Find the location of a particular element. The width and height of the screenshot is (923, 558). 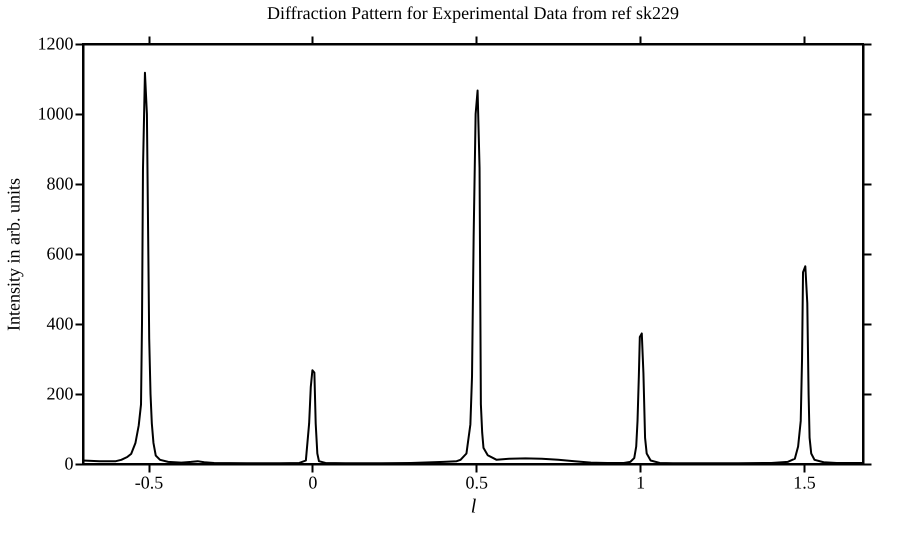

y-tick-label: 800 is located at coordinates (60, 184).